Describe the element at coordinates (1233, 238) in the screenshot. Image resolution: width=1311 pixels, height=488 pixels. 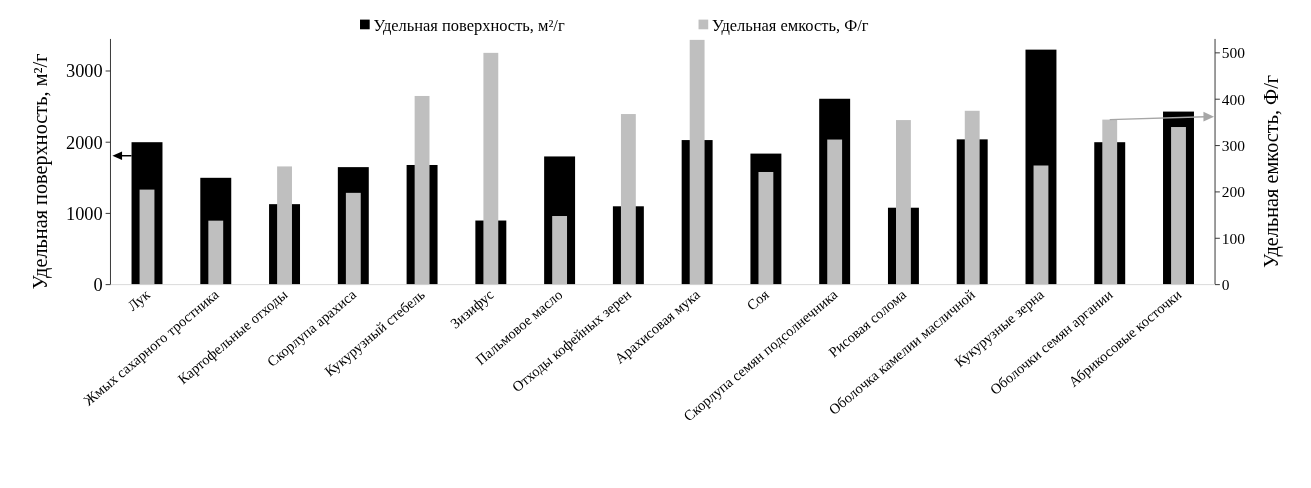
I see `y2-tick-label: 100` at that location.